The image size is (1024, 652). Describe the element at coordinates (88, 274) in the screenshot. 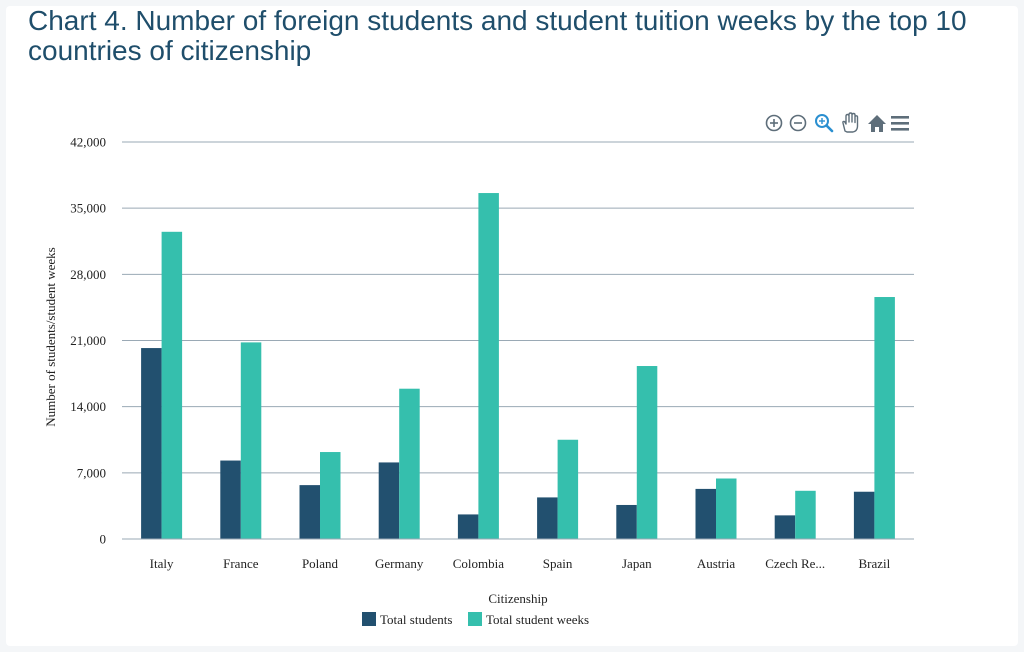

I see `y-tick-label: 28,000` at that location.